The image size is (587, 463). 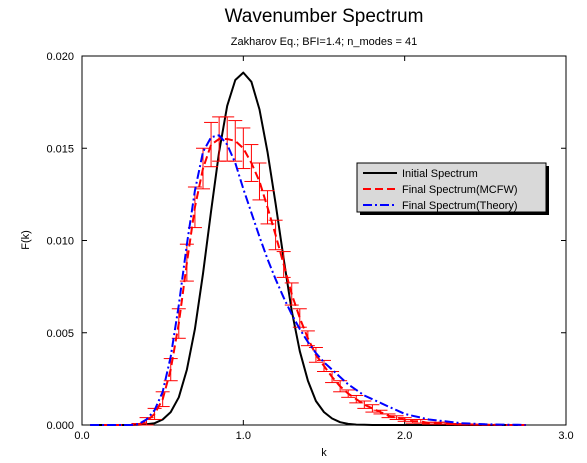 I want to click on chart-subtitle: Zakharov Eq.; BFI=1.4; n_modes = 41, so click(x=324, y=42).